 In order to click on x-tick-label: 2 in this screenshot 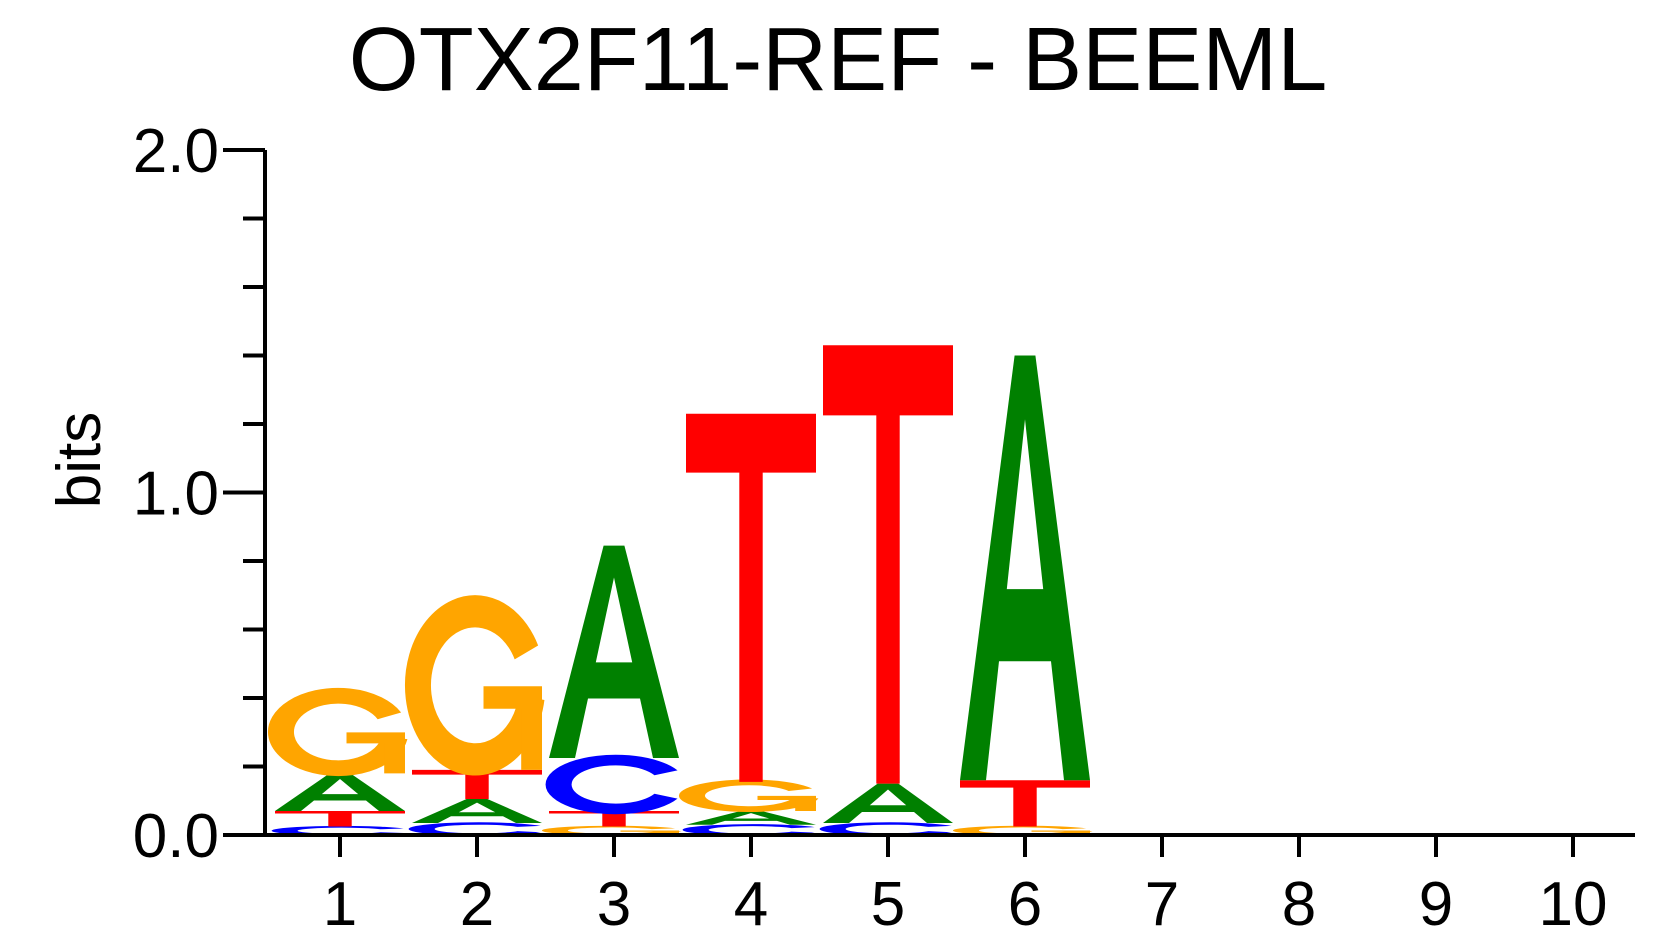, I will do `click(477, 904)`.